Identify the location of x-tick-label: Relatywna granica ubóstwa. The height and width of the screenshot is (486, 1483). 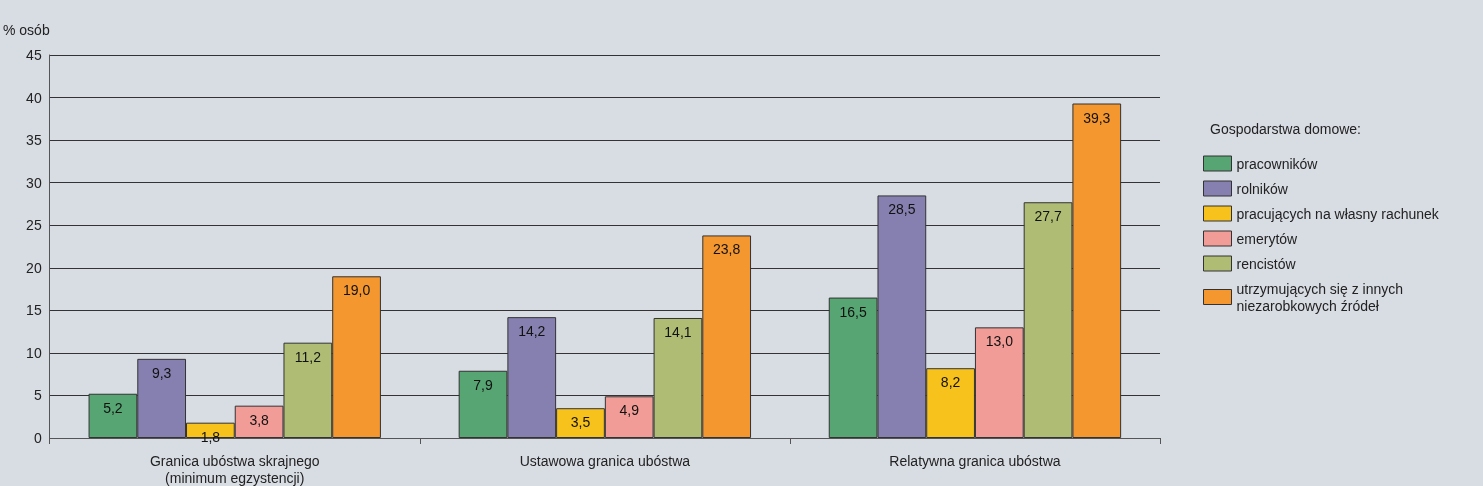
(975, 460).